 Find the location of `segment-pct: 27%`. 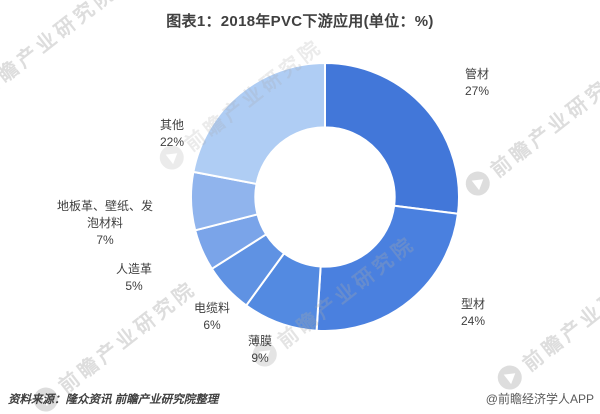

segment-pct: 27% is located at coordinates (477, 91).